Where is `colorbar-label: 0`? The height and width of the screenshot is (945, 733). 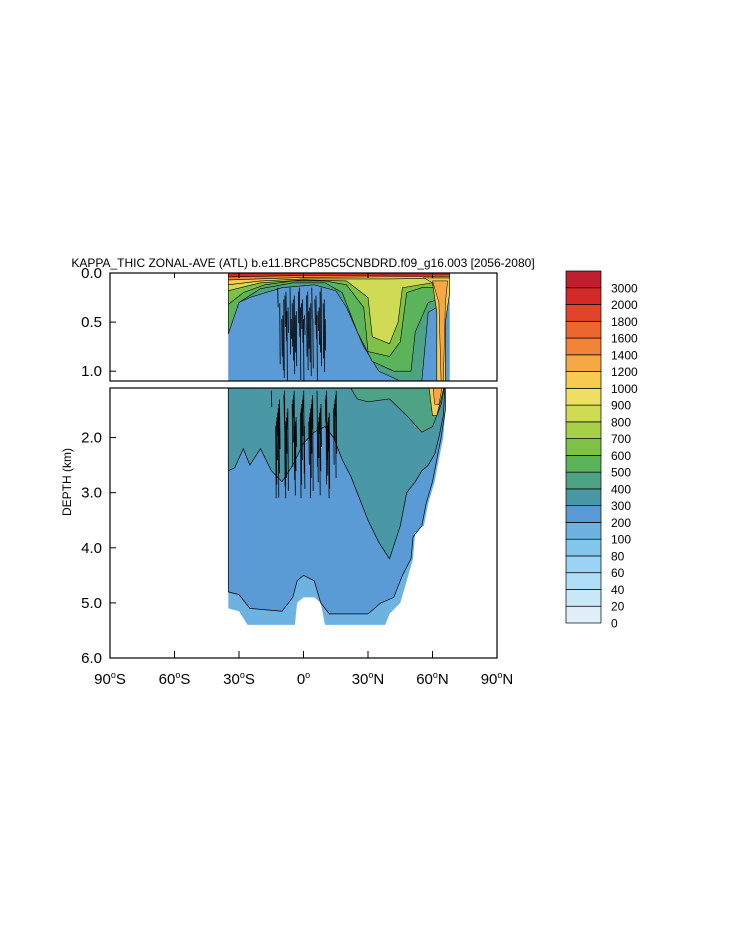 colorbar-label: 0 is located at coordinates (614, 624).